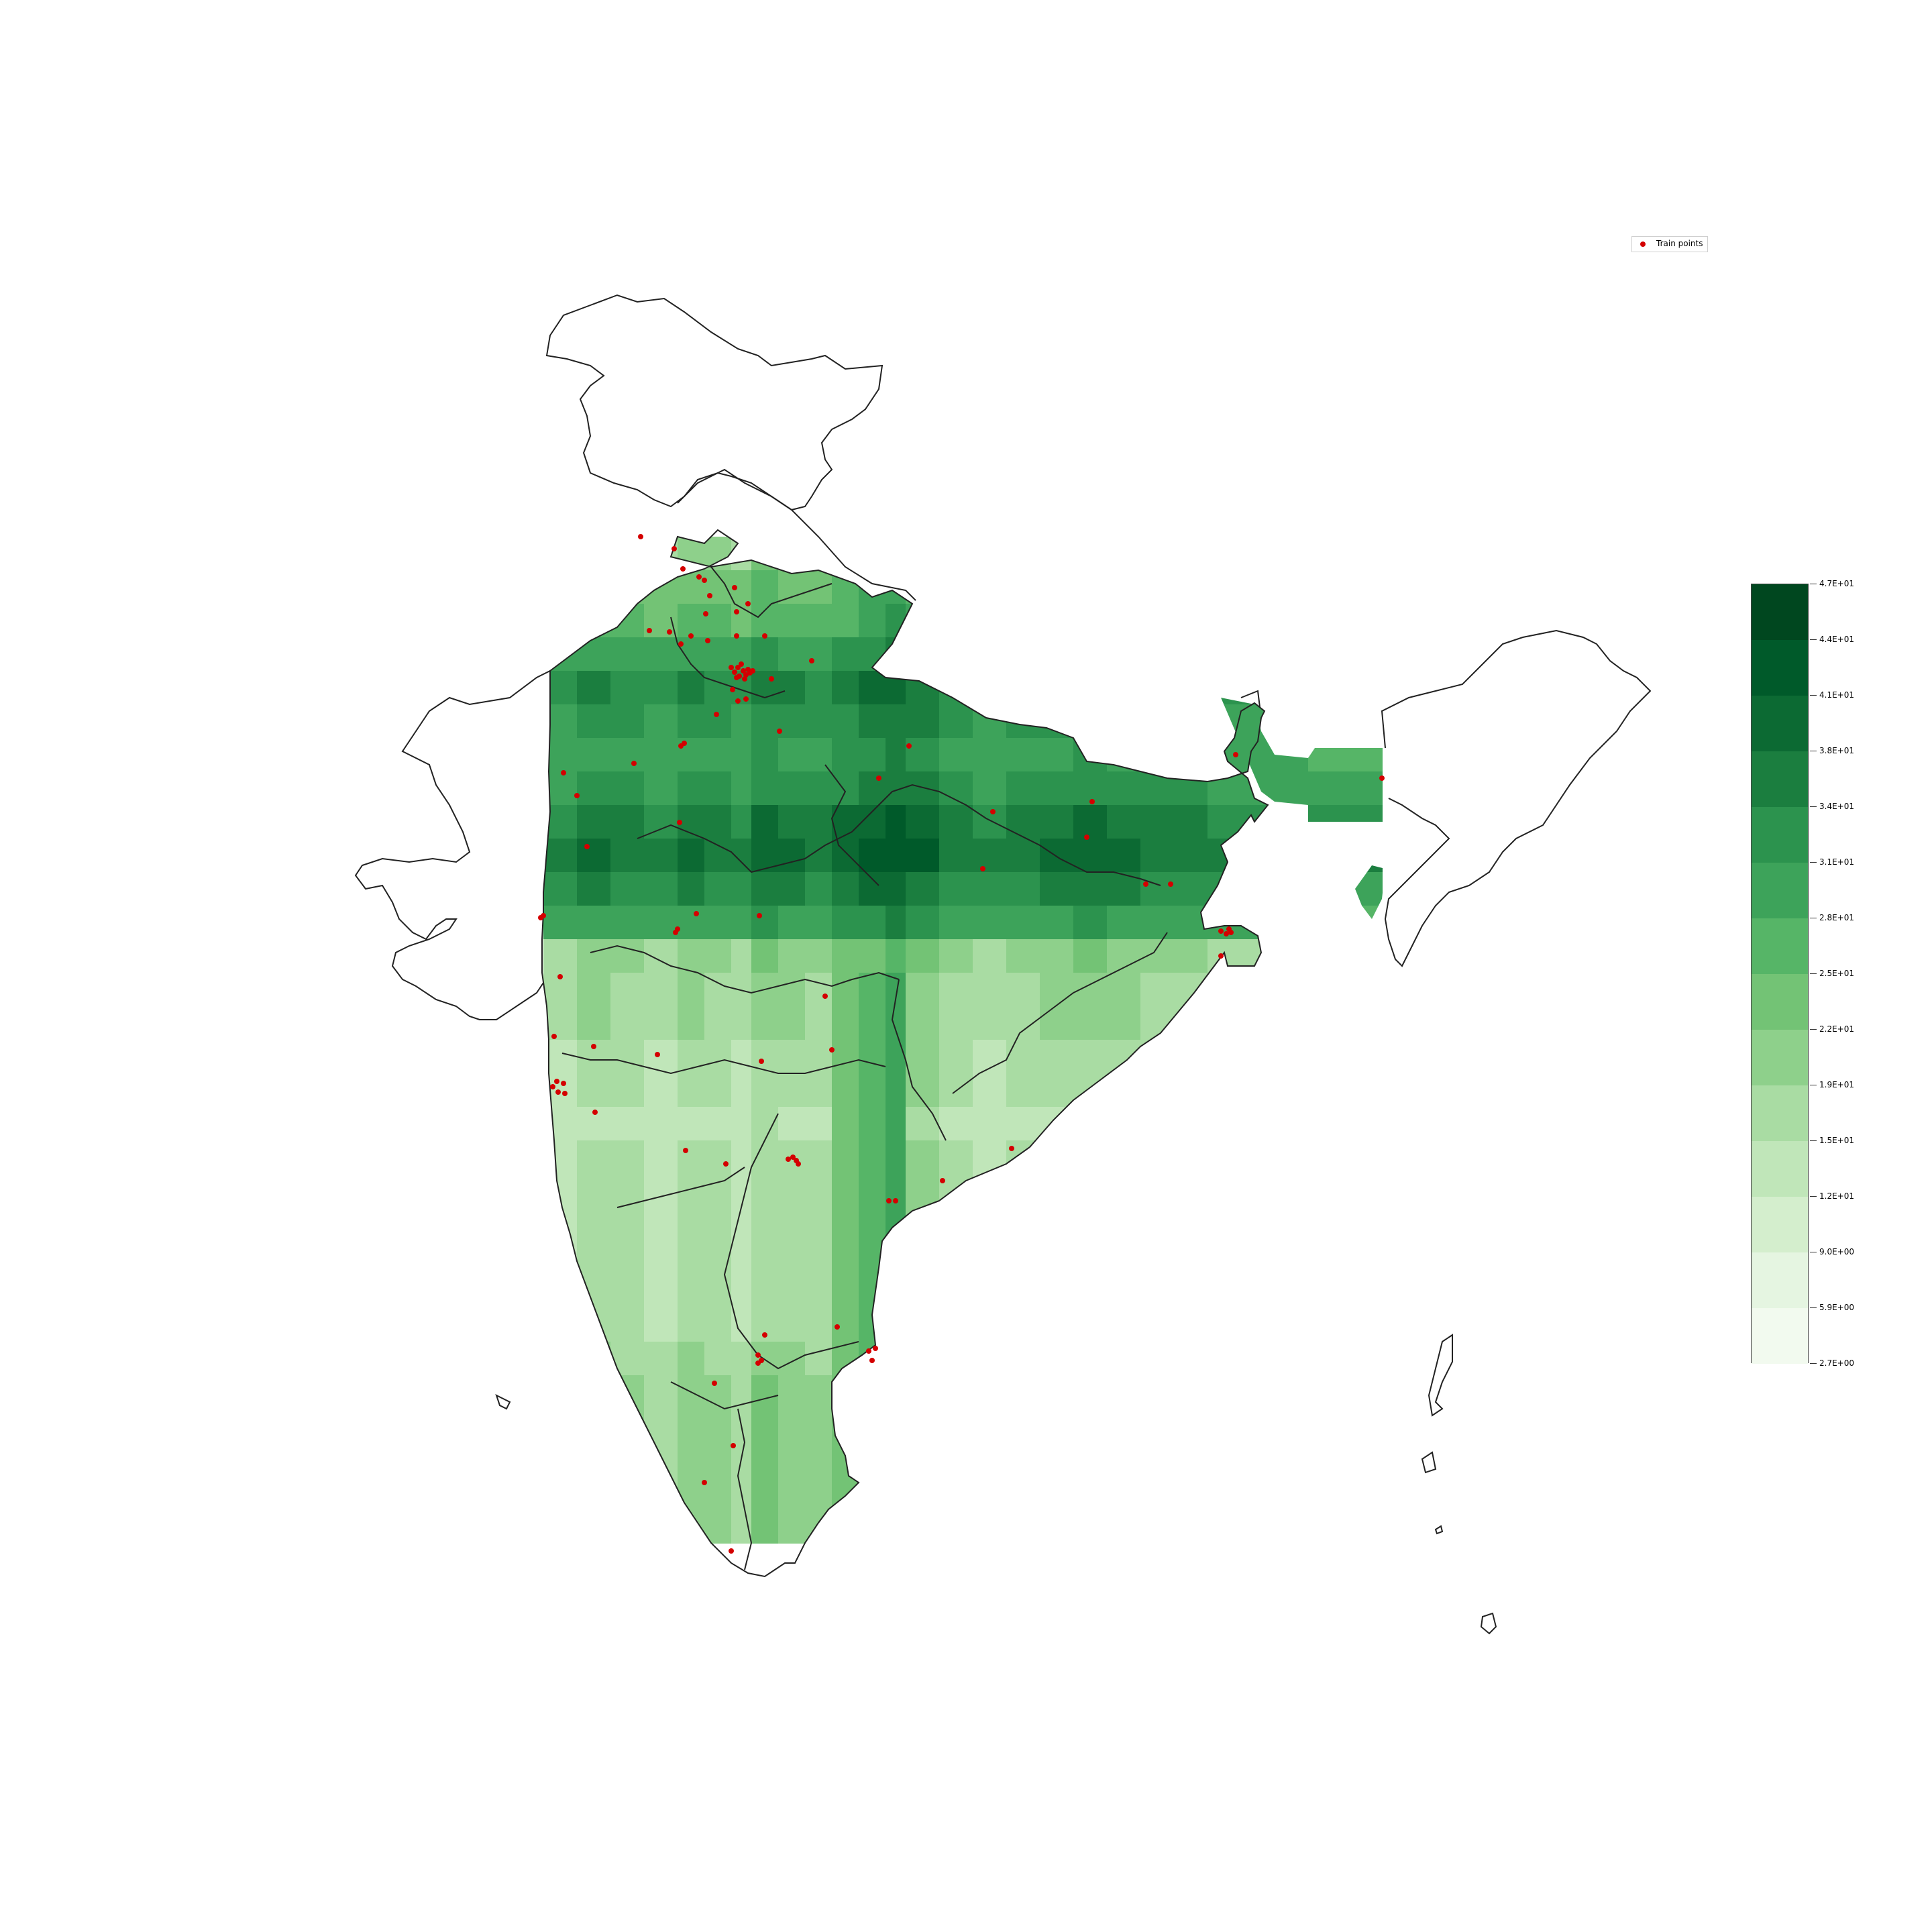 The width and height of the screenshot is (1932, 1932). I want to click on legend-label: Train points, so click(1679, 243).